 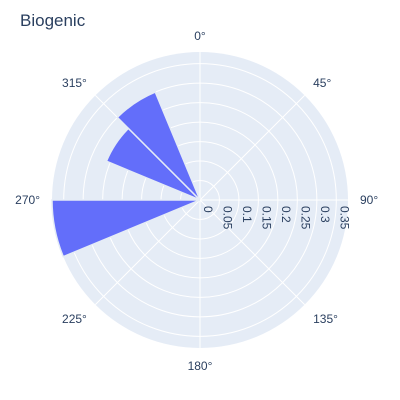 I want to click on radial-tick-label: 0.2, so click(x=286, y=214).